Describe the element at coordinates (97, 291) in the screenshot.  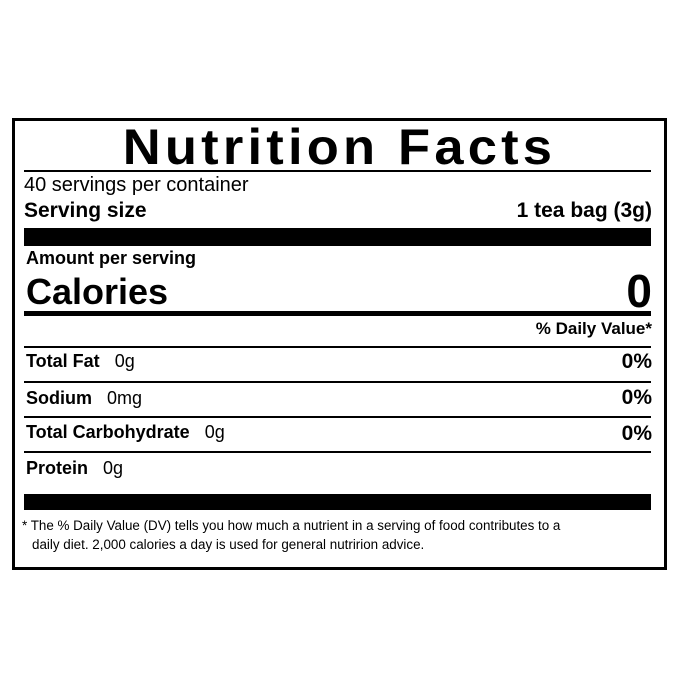
I see `calories-label: Calories` at that location.